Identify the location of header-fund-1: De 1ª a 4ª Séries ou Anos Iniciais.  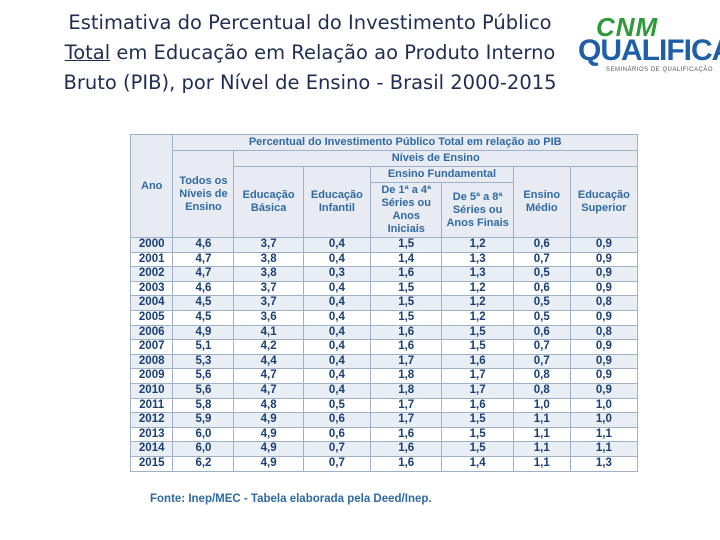
(406, 210).